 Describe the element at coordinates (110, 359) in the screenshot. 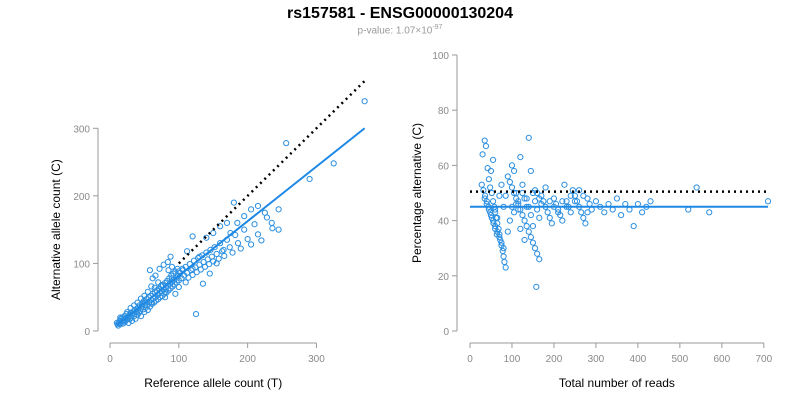

I see `panel1-x-tick-label: 0` at that location.